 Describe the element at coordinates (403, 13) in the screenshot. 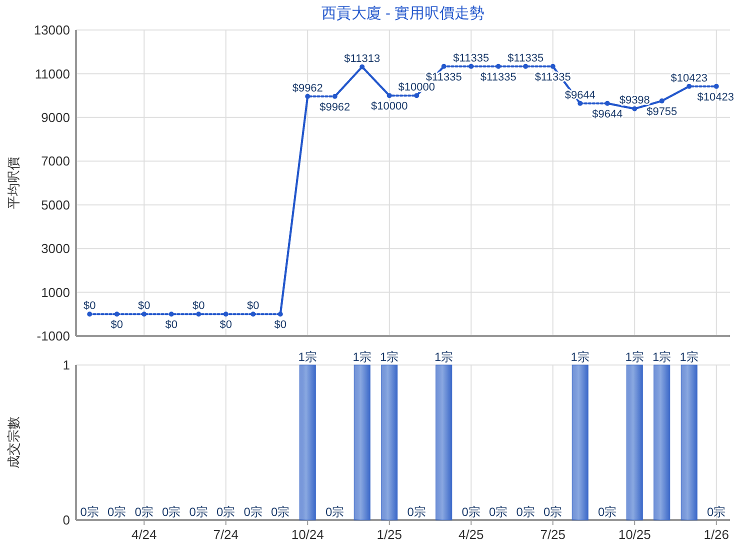

I see `chart-title: 西貢大廈 - 實用呎價走勢` at that location.